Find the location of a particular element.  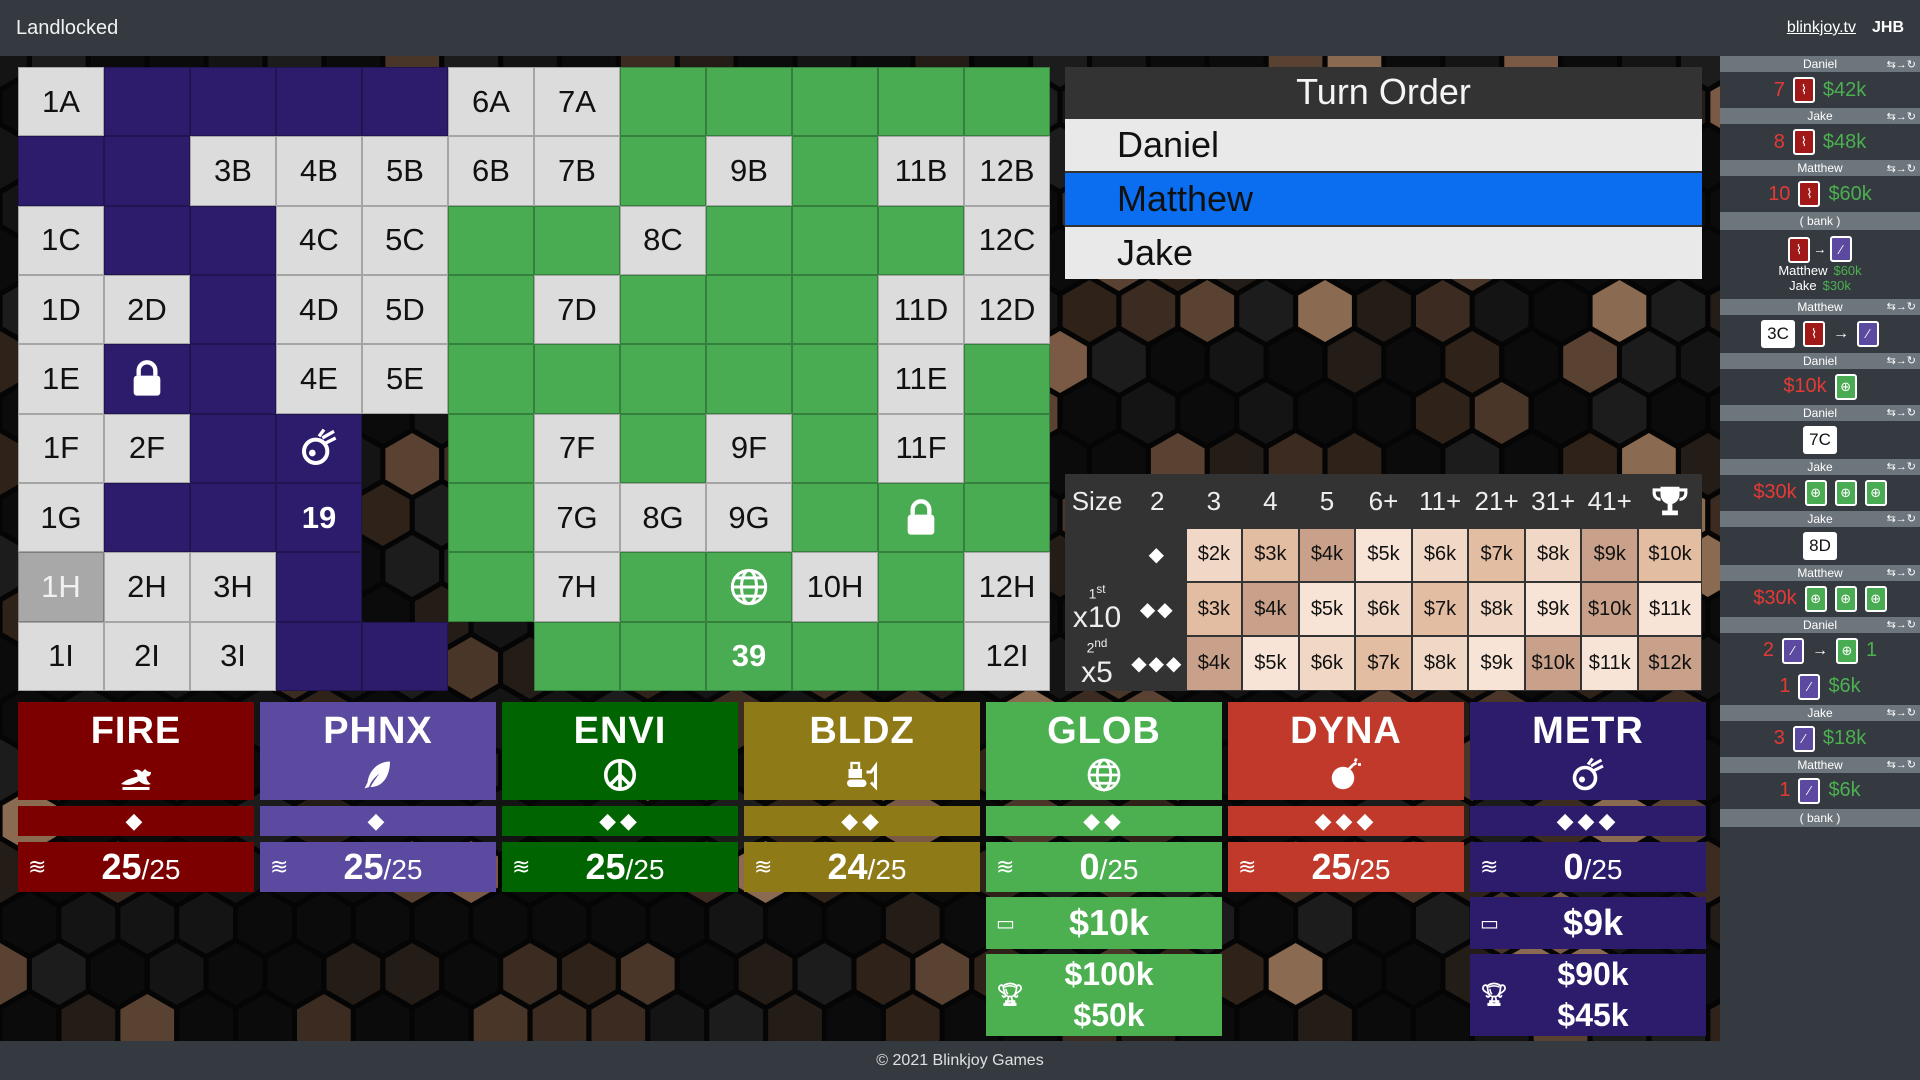

board-cell-9b: 9B is located at coordinates (749, 171).